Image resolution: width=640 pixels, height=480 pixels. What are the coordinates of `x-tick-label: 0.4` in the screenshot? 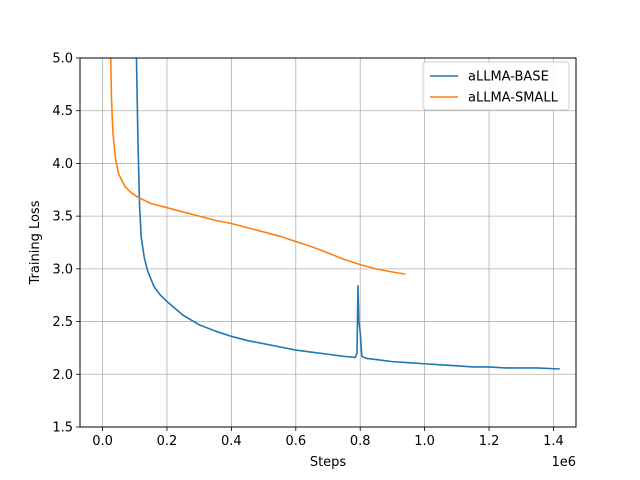 It's located at (231, 441).